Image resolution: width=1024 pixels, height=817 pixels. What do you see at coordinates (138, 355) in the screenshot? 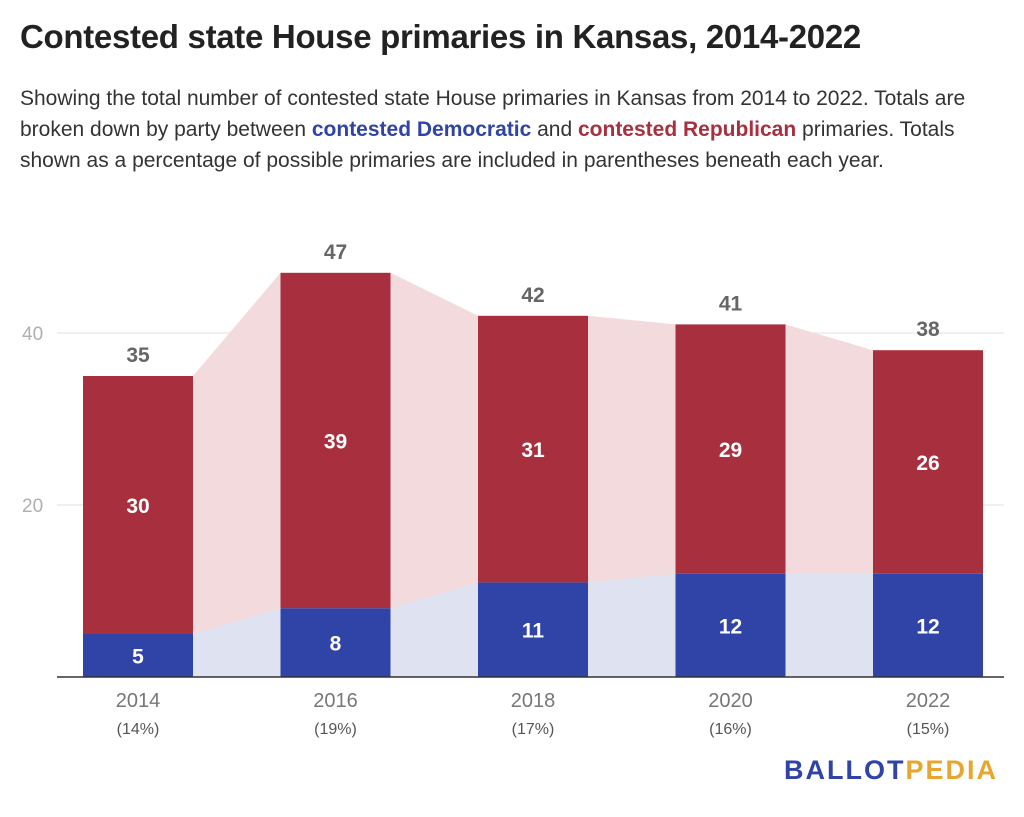
I see `total-value-label: 35` at bounding box center [138, 355].